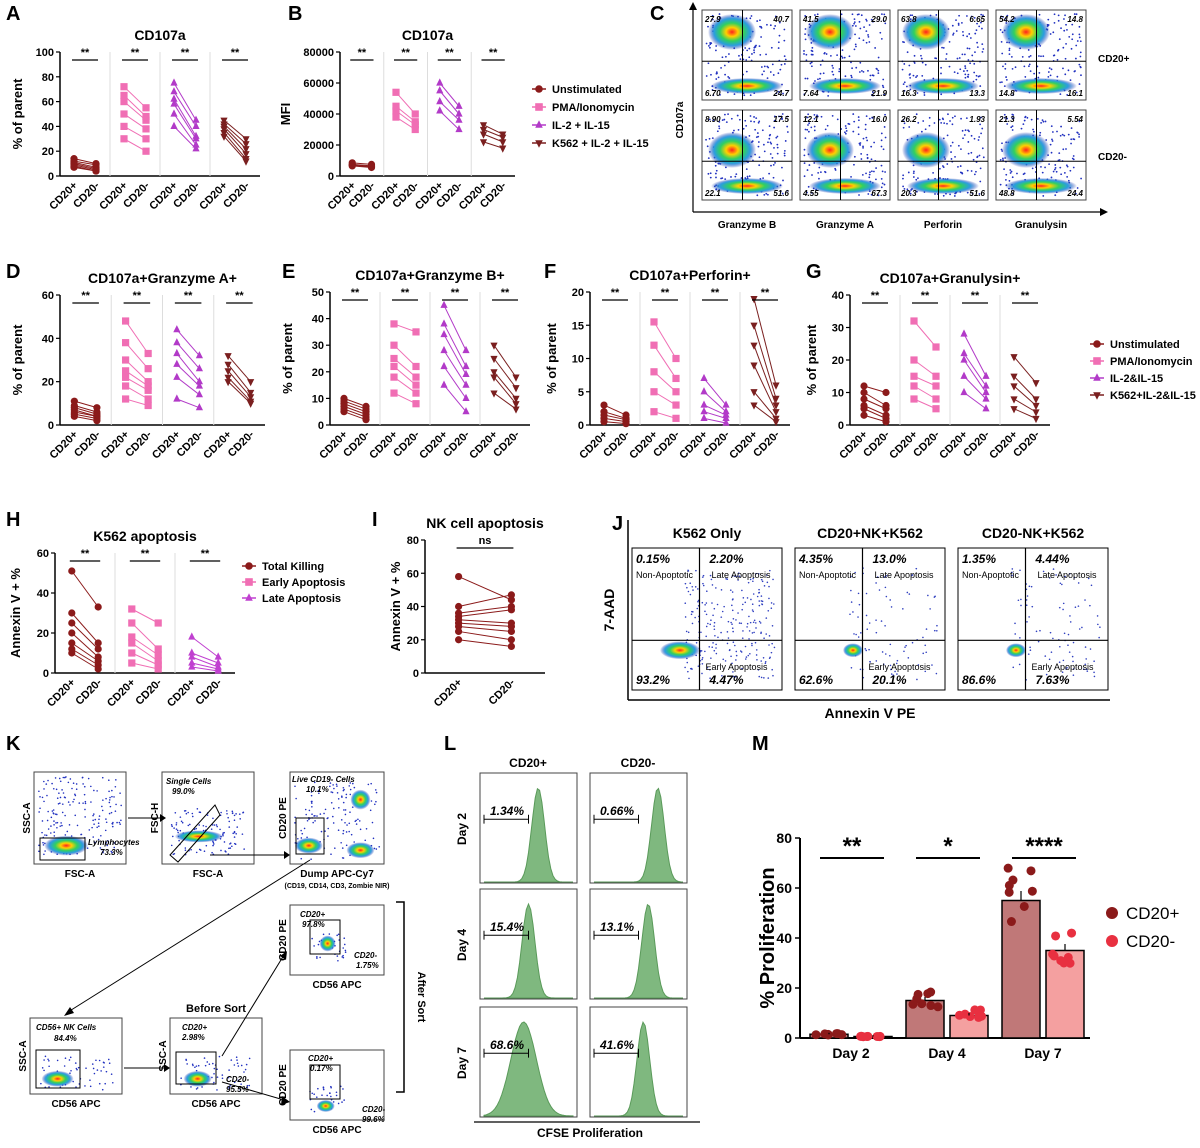  Describe the element at coordinates (62, 849) in the screenshot. I see `gate` at that location.